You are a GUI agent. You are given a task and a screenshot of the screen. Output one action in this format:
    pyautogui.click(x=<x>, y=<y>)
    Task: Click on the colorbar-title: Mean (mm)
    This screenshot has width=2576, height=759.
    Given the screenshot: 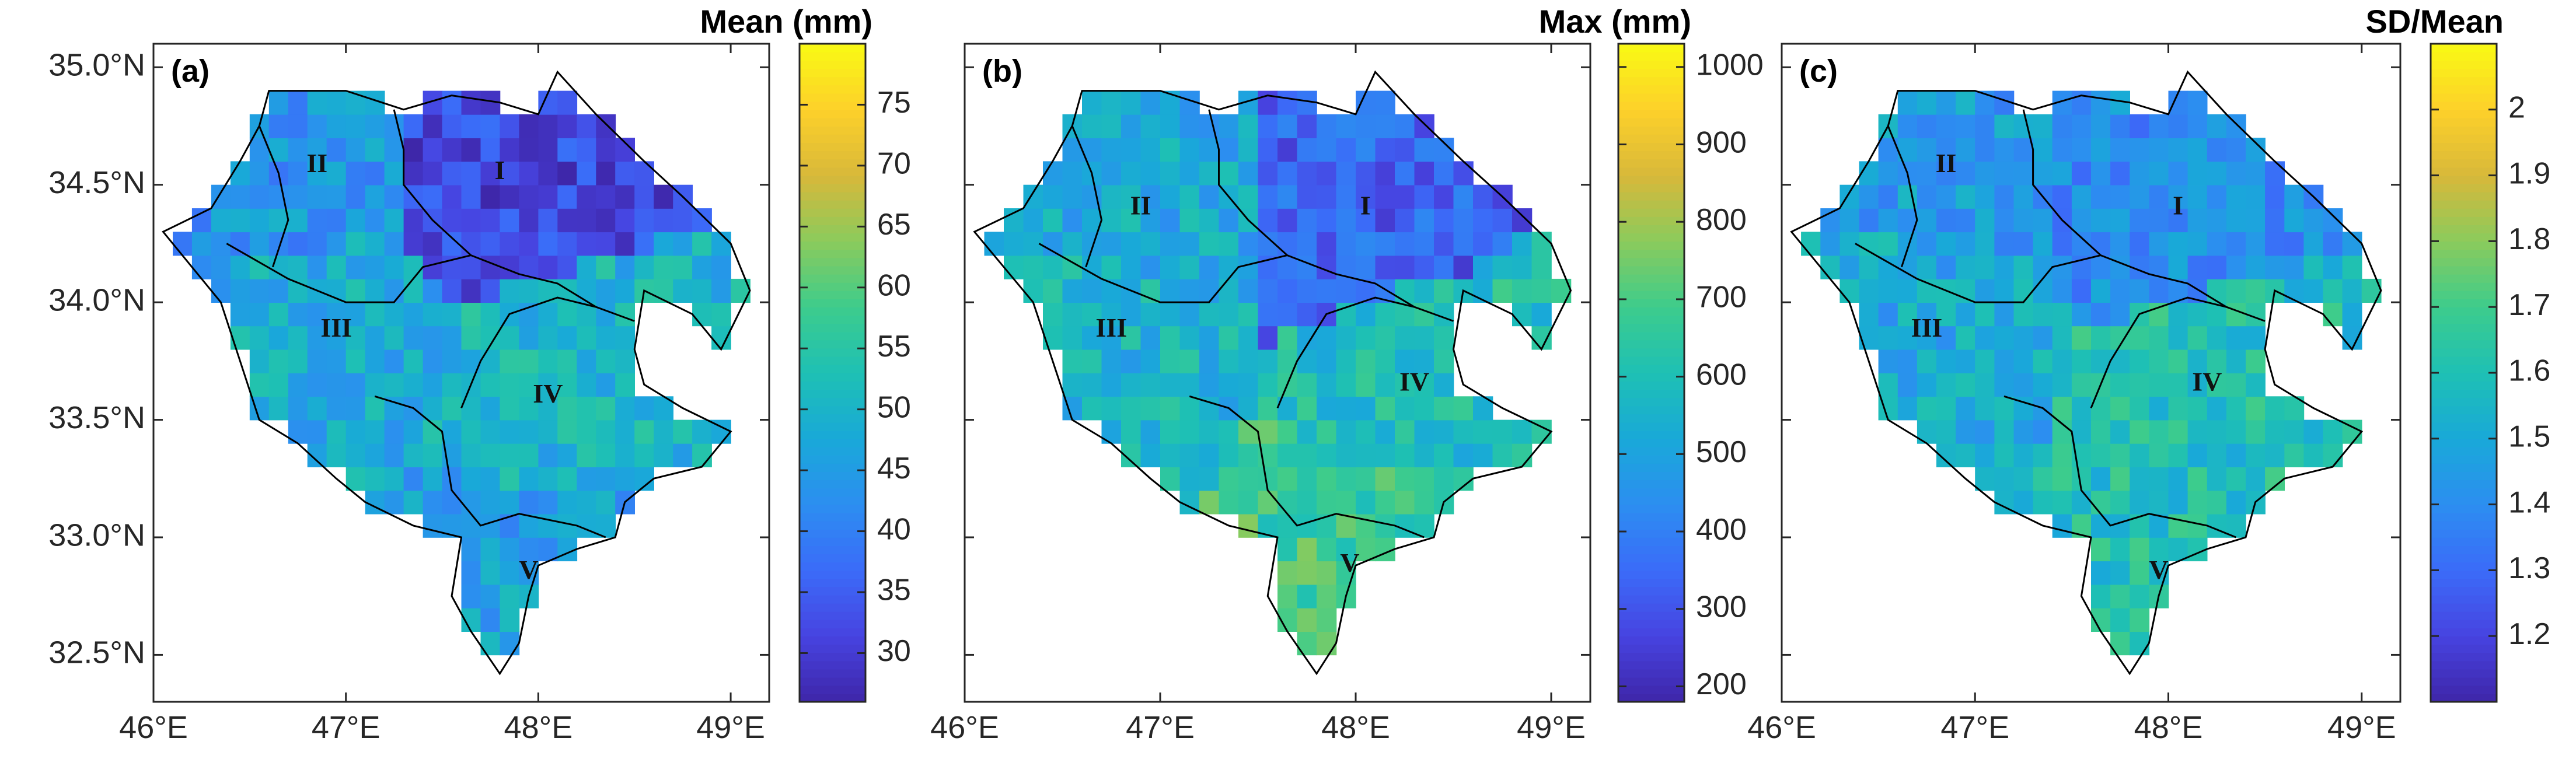 What is the action you would take?
    pyautogui.click(x=786, y=21)
    